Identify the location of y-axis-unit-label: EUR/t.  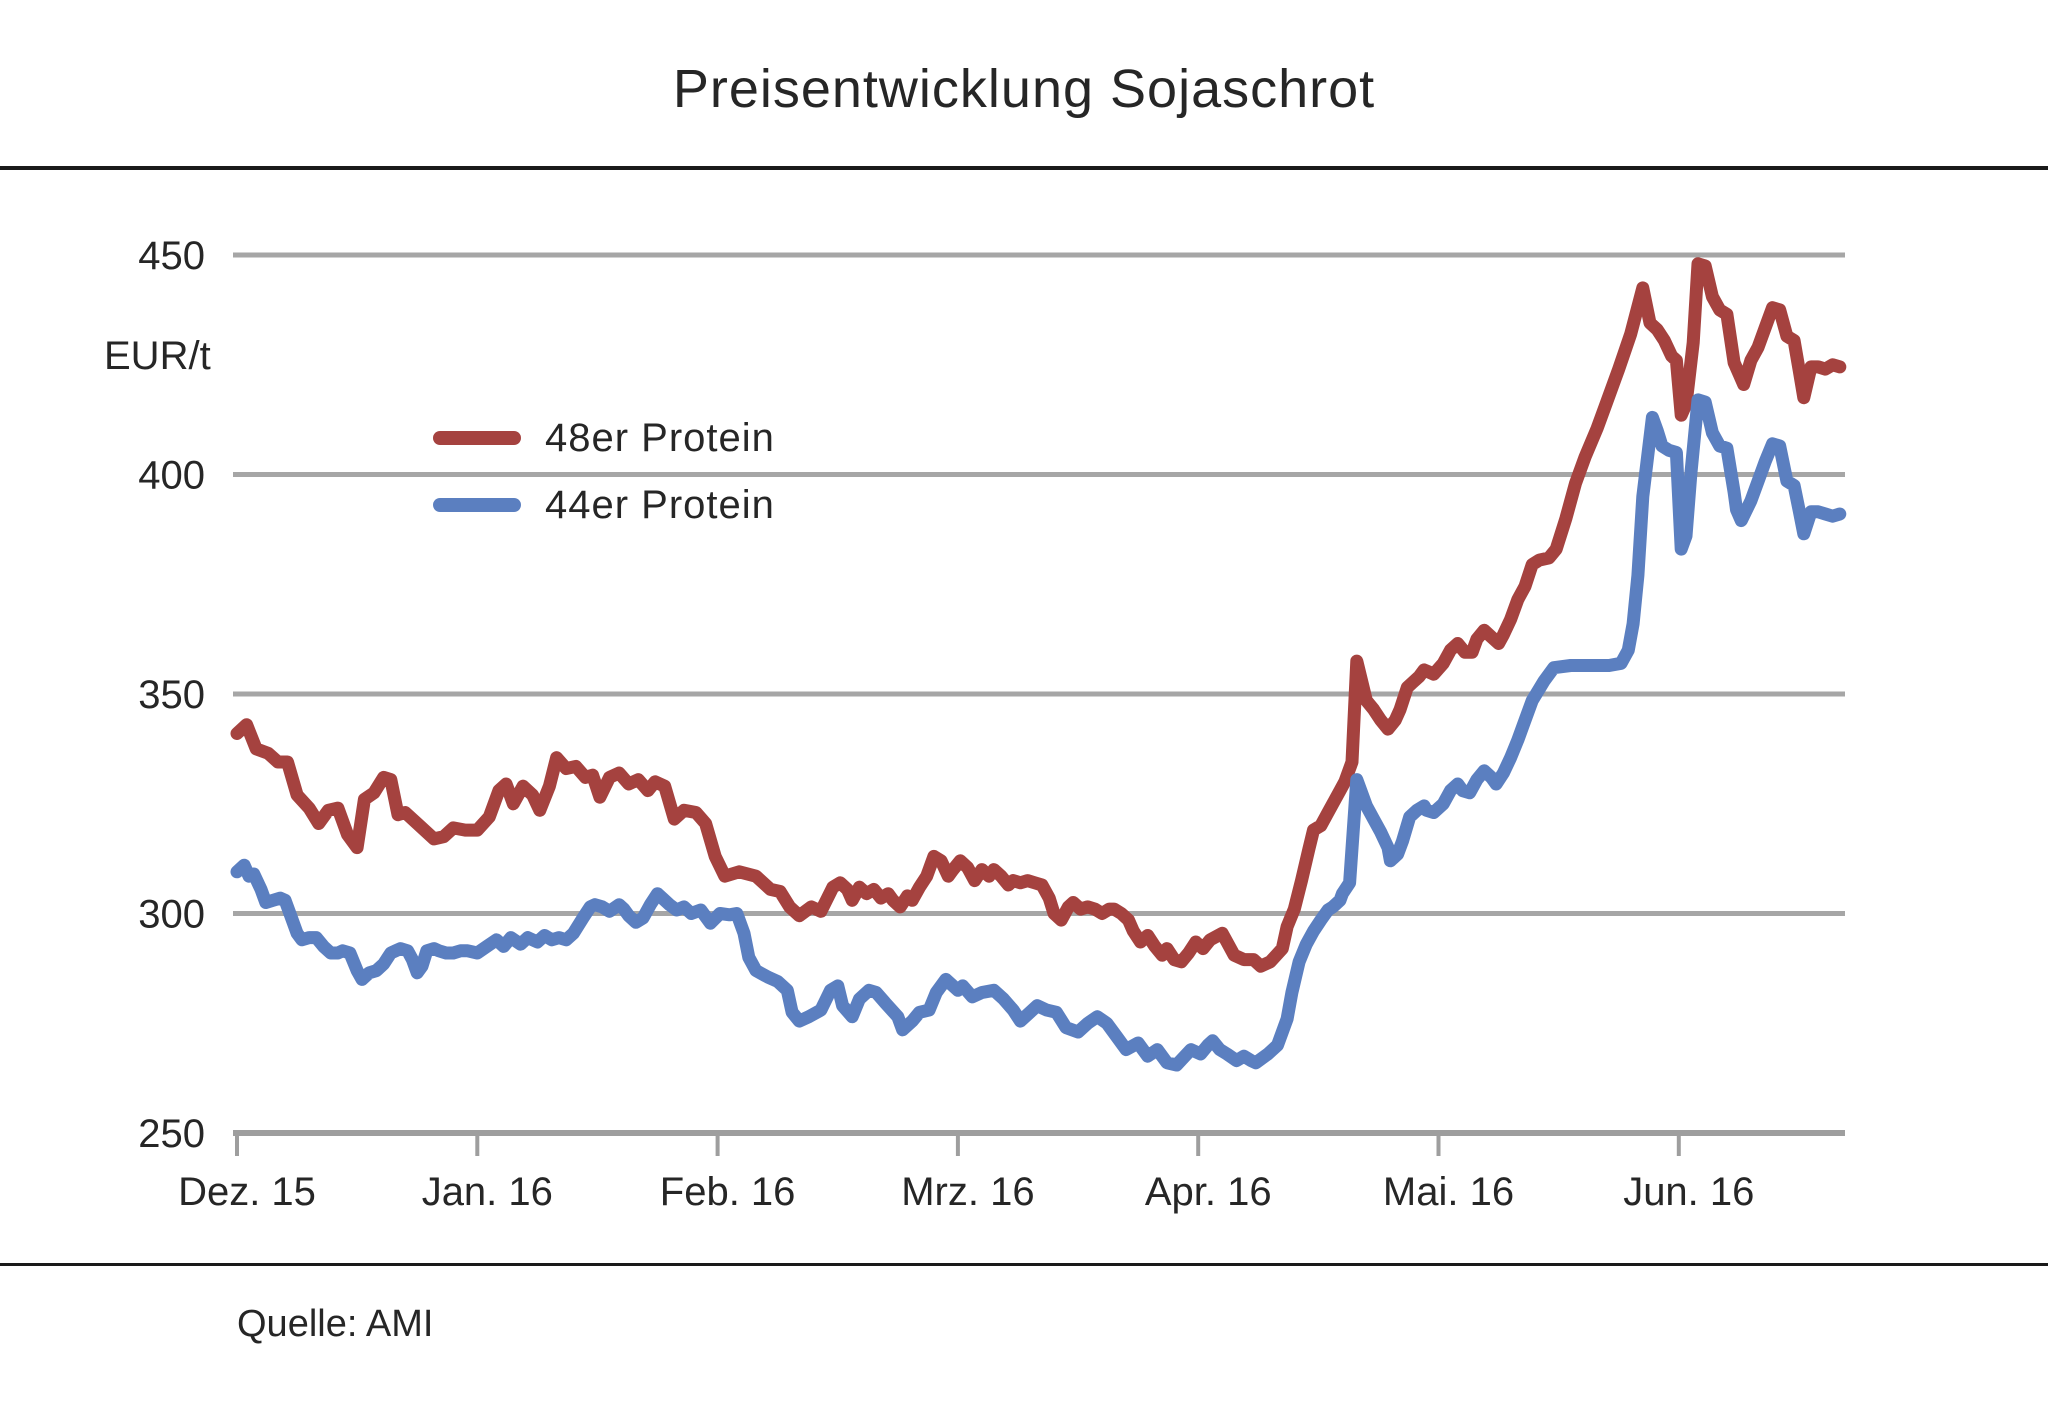
(157, 356).